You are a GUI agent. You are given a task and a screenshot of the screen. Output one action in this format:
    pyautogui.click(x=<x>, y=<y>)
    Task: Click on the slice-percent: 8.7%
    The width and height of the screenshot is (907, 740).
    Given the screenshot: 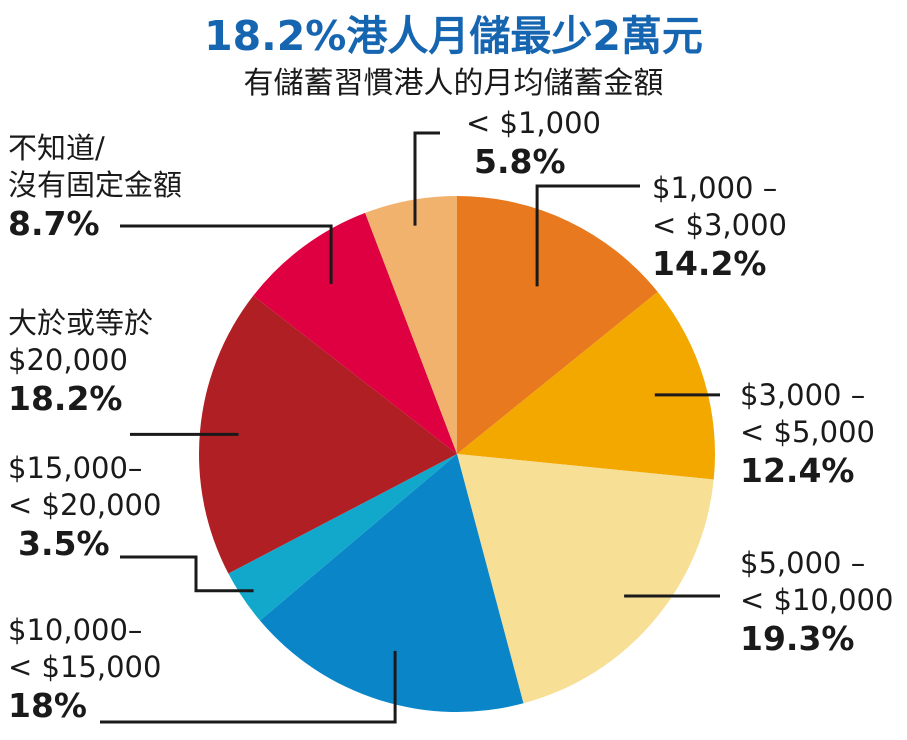 What is the action you would take?
    pyautogui.click(x=54, y=223)
    